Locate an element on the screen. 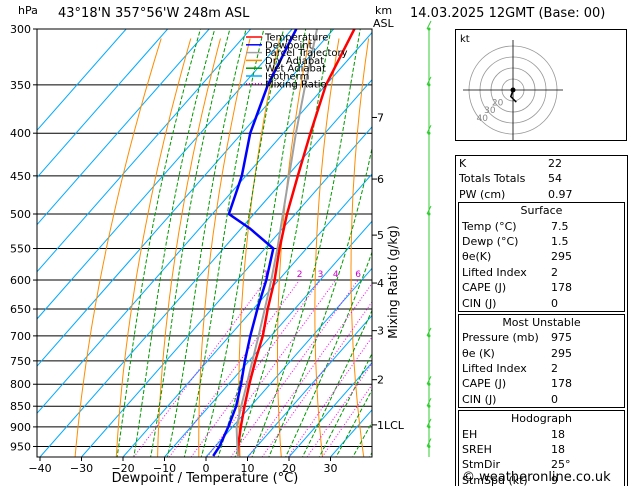  mu-pressure-label: Pressure (mb) is located at coordinates (500, 338).